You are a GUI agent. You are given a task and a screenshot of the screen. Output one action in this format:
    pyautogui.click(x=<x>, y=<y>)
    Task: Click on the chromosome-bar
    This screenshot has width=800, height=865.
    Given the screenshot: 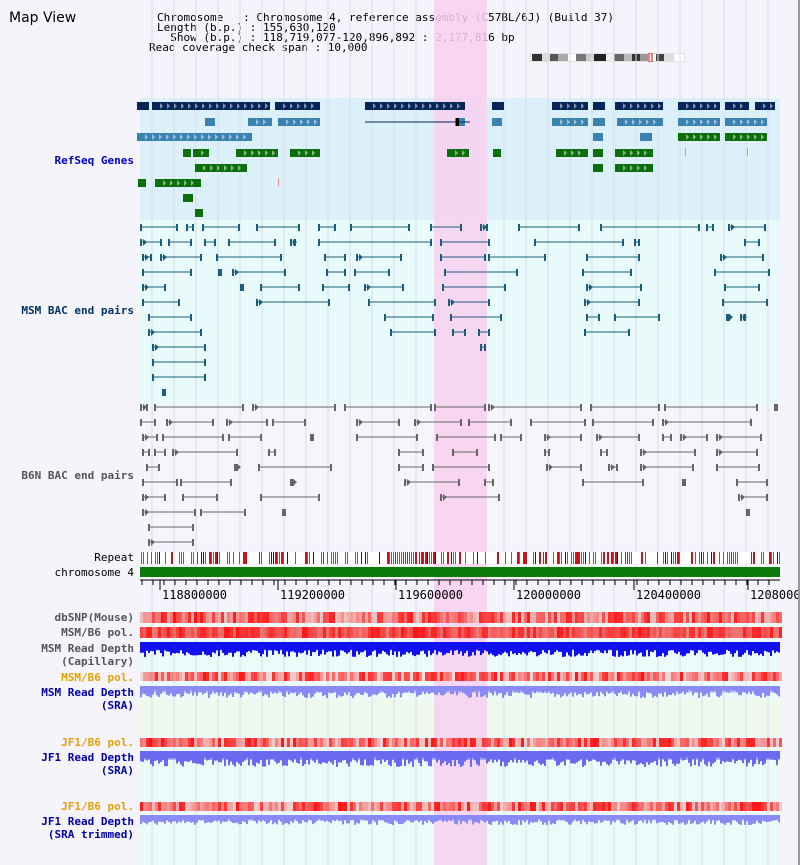 What is the action you would take?
    pyautogui.click(x=460, y=572)
    